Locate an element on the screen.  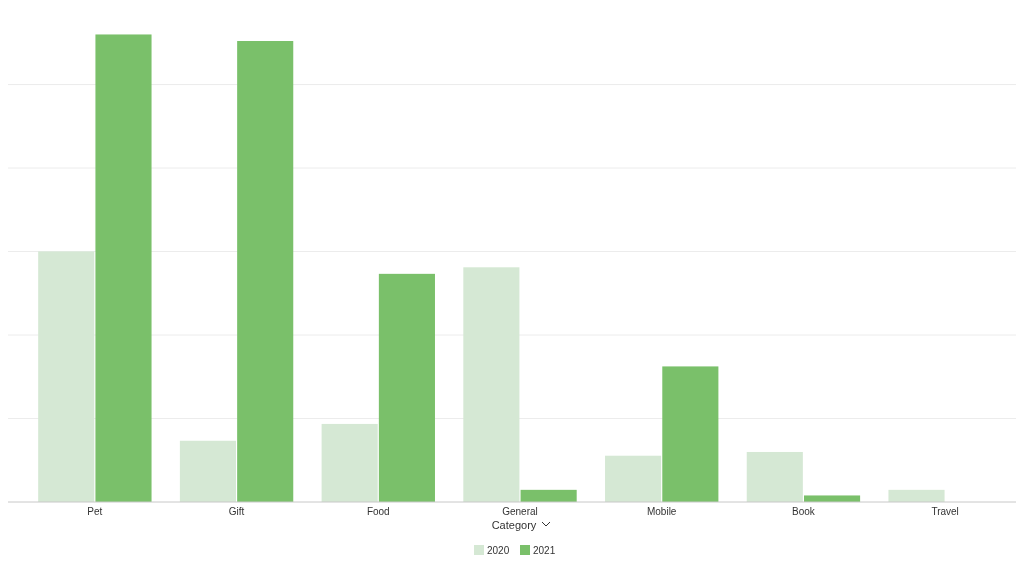
x-tick-label: Pet is located at coordinates (95, 511).